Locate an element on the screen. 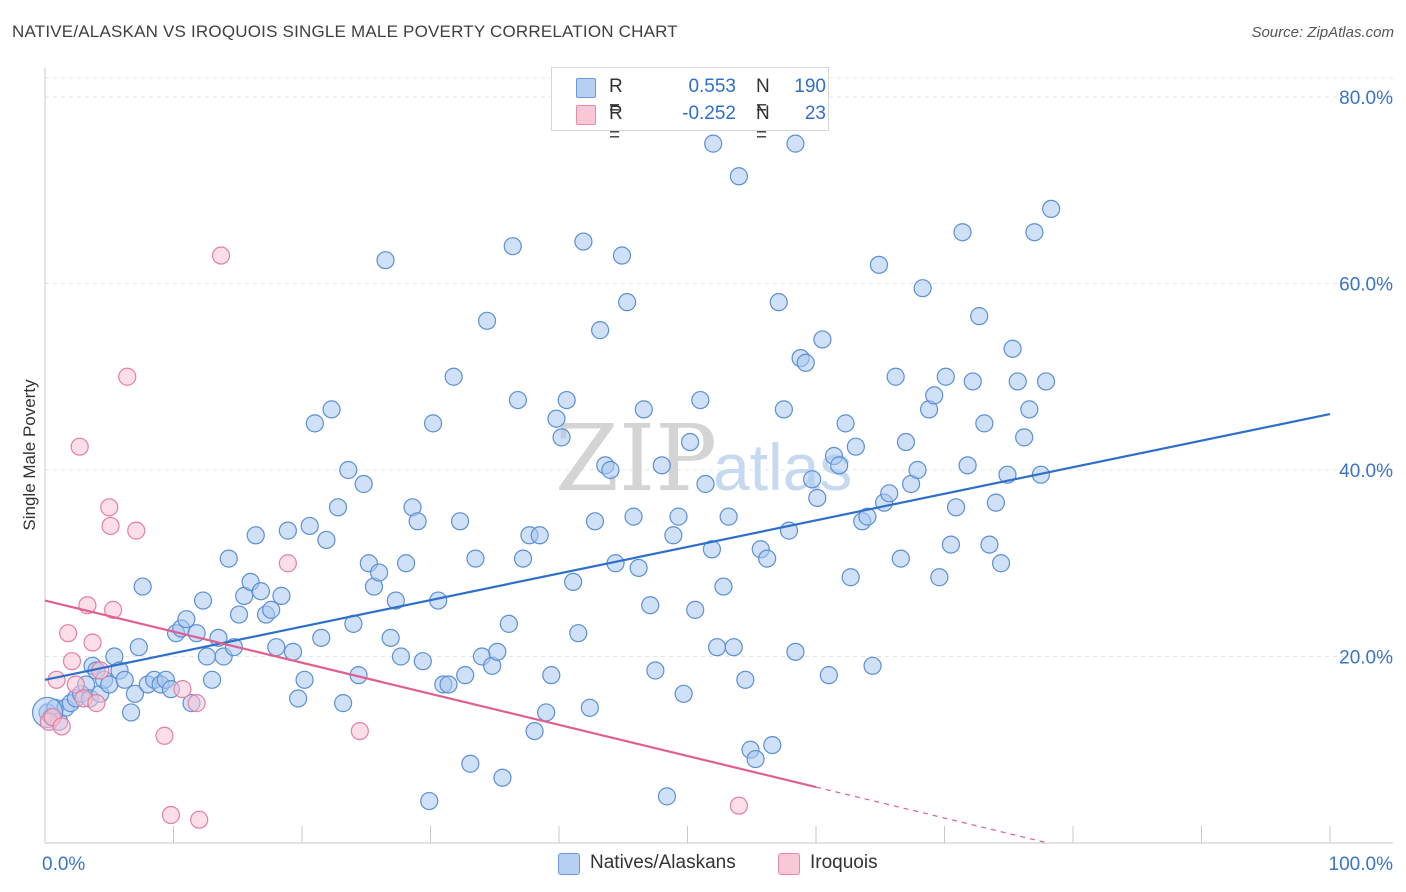 Image resolution: width=1406 pixels, height=892 pixels. source-label: Source: ZipAtlas.com is located at coordinates (1322, 32).